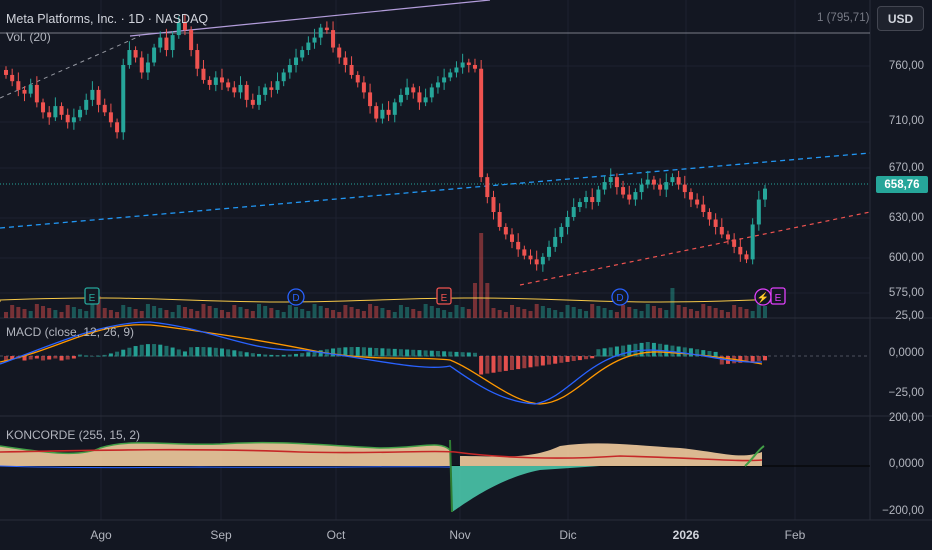 Image resolution: width=932 pixels, height=550 pixels. What do you see at coordinates (451, 476) in the screenshot?
I see `koncorde-spike` at bounding box center [451, 476].